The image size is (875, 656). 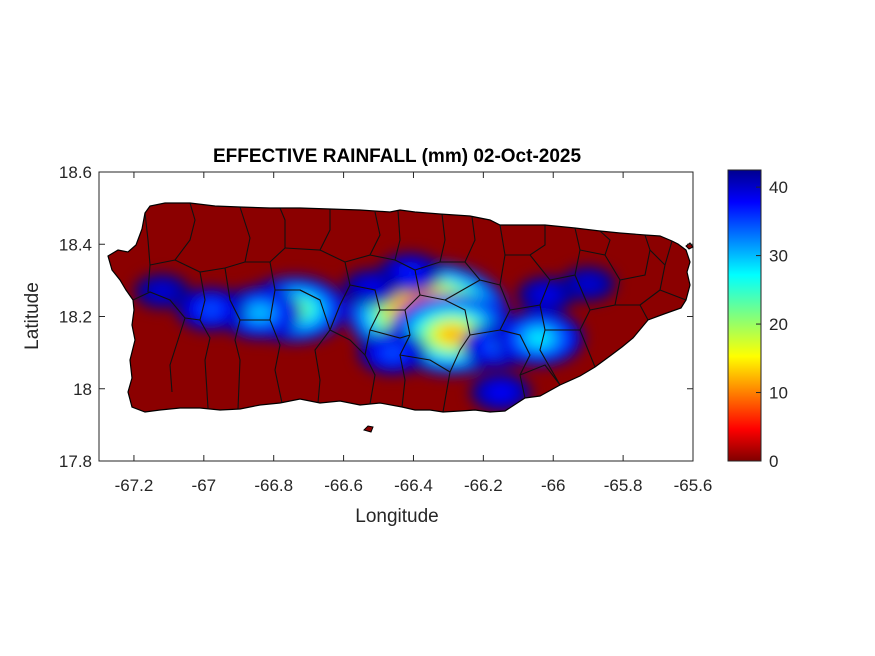 What do you see at coordinates (75, 172) in the screenshot?
I see `y-tick-label: 18.6` at bounding box center [75, 172].